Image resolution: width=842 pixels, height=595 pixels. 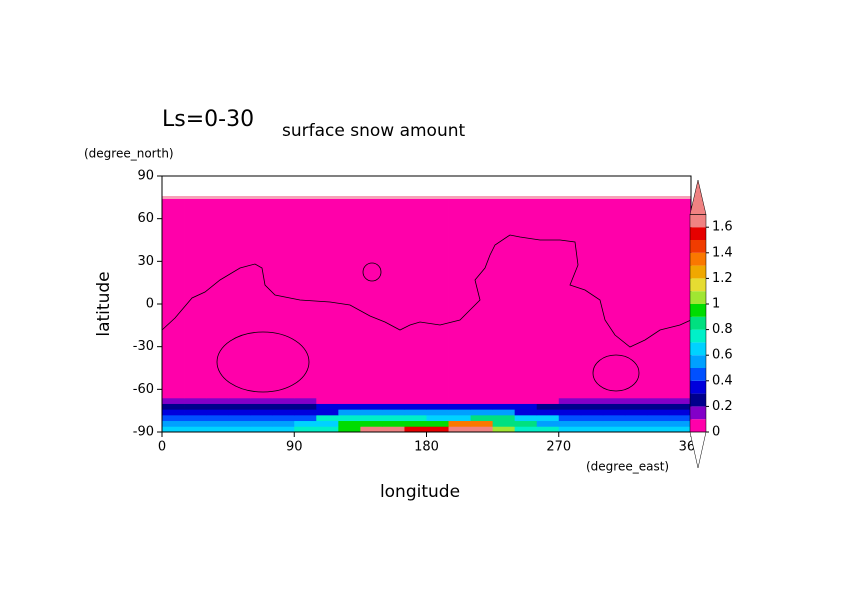 What do you see at coordinates (143, 346) in the screenshot?
I see `y-tick-label: -30` at bounding box center [143, 346].